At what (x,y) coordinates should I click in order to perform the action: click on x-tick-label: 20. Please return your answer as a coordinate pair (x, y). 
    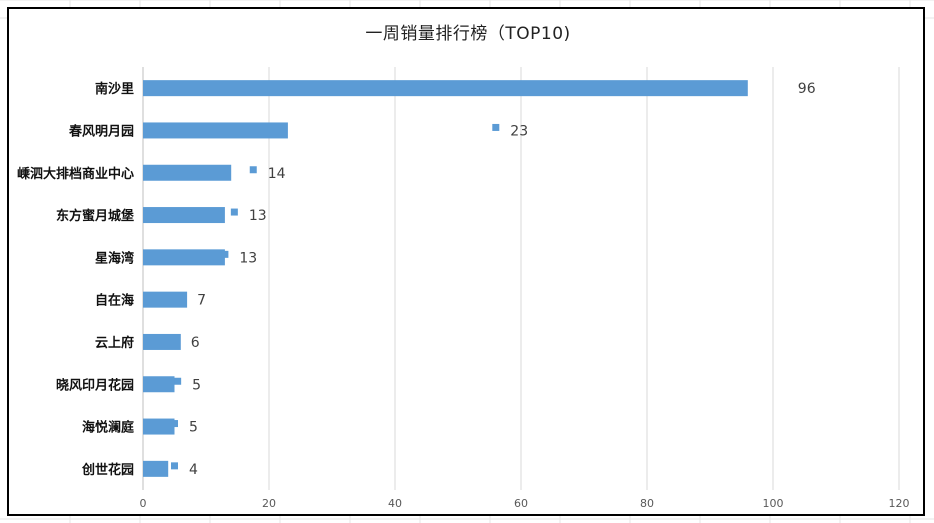
    Looking at the image, I should click on (269, 503).